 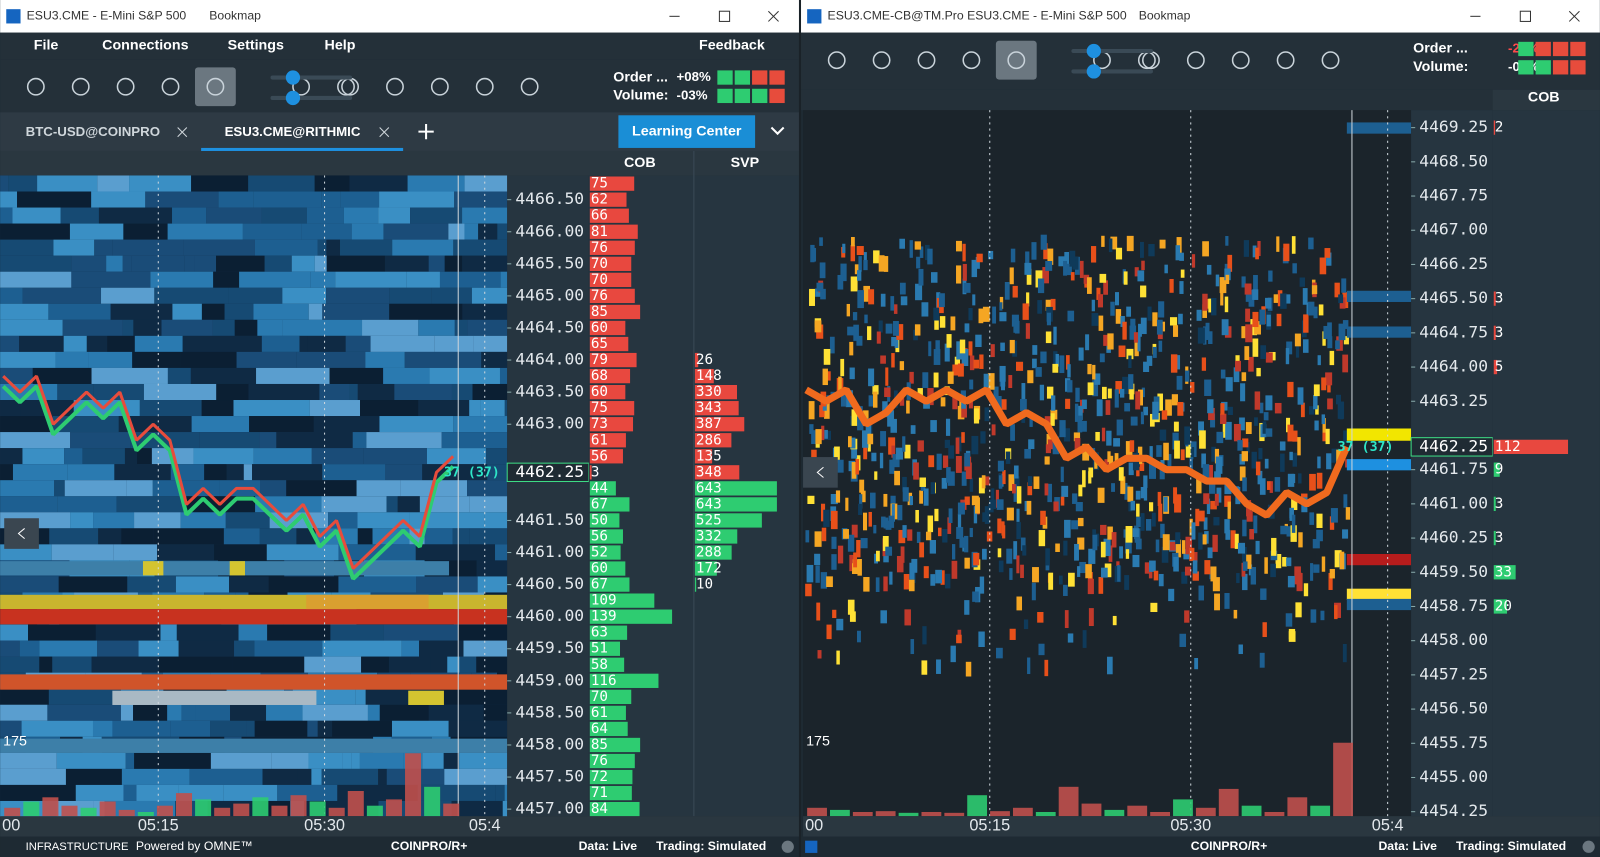 I want to click on menu-item: File, so click(x=46, y=46).